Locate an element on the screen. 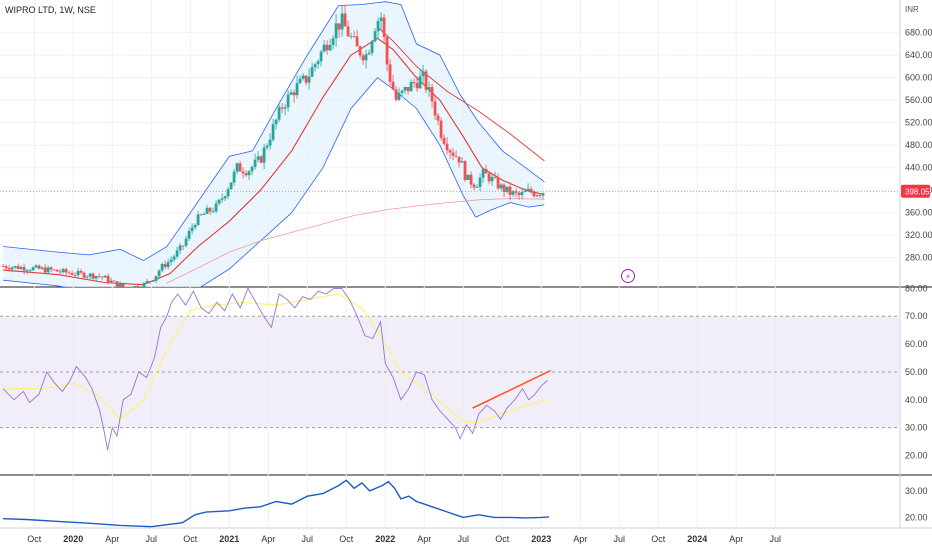 The height and width of the screenshot is (550, 932). event-circle is located at coordinates (628, 276).